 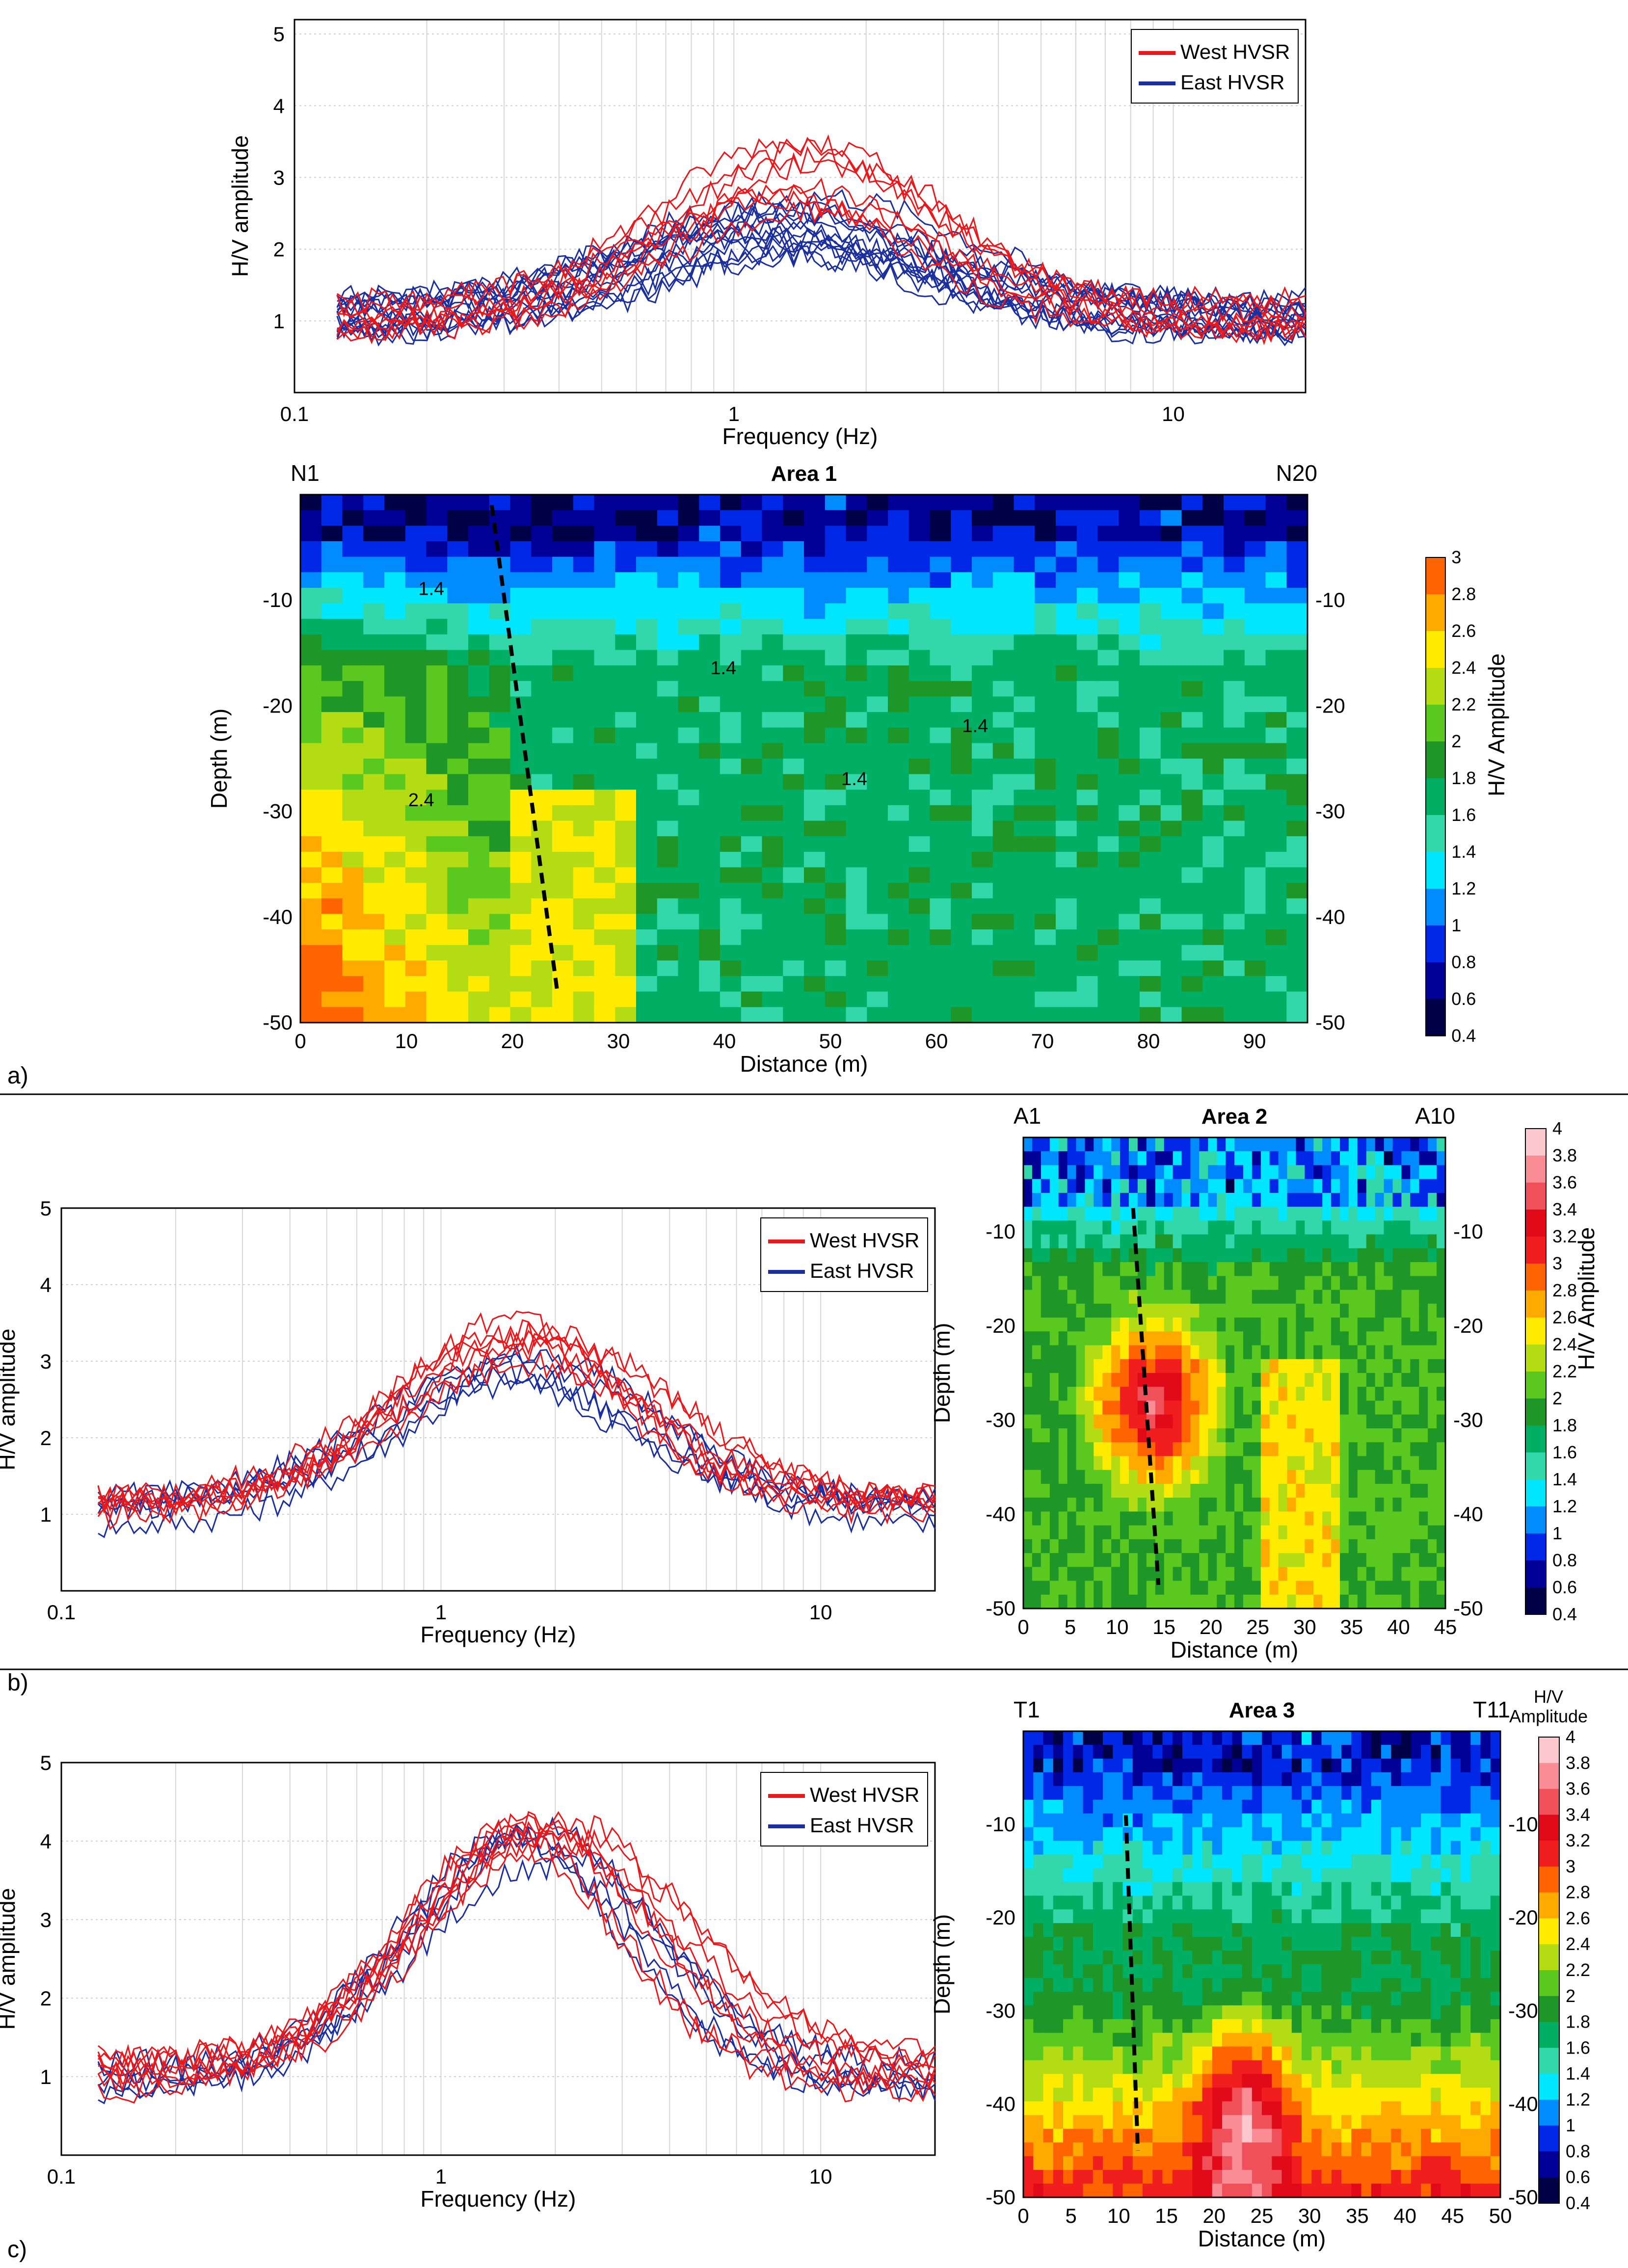 What do you see at coordinates (18, 1683) in the screenshot?
I see `panel-label: b)` at bounding box center [18, 1683].